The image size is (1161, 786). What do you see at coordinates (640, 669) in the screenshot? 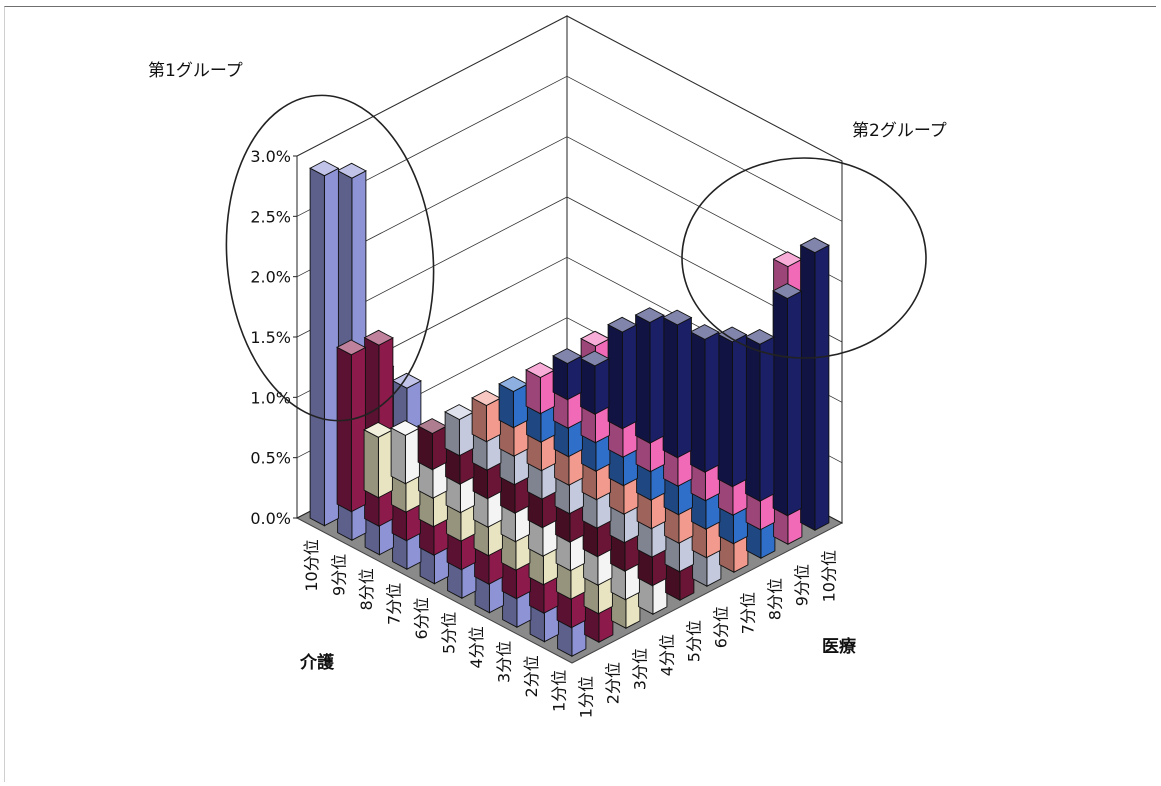
I see `iryo-tick-label: 3分位` at bounding box center [640, 669].